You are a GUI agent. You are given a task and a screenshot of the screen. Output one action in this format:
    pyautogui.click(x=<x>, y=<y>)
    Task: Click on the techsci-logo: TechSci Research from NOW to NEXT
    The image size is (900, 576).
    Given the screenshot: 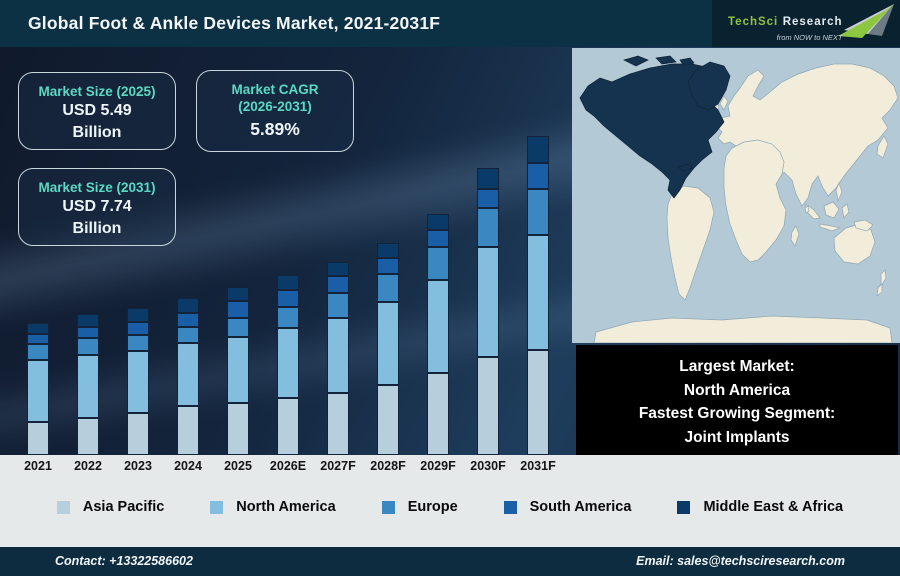 What is the action you would take?
    pyautogui.click(x=806, y=23)
    